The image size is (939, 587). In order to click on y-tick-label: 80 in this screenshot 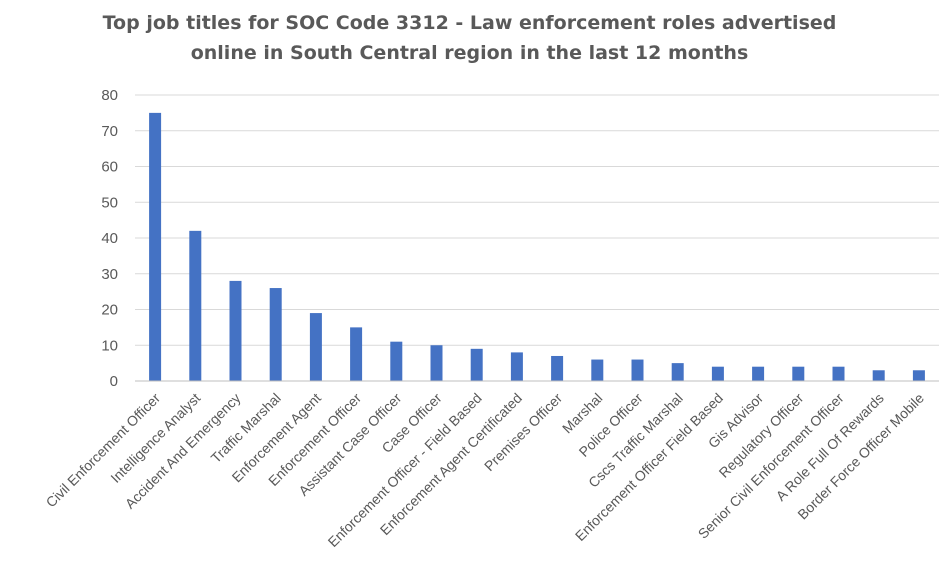, I will do `click(109, 95)`.